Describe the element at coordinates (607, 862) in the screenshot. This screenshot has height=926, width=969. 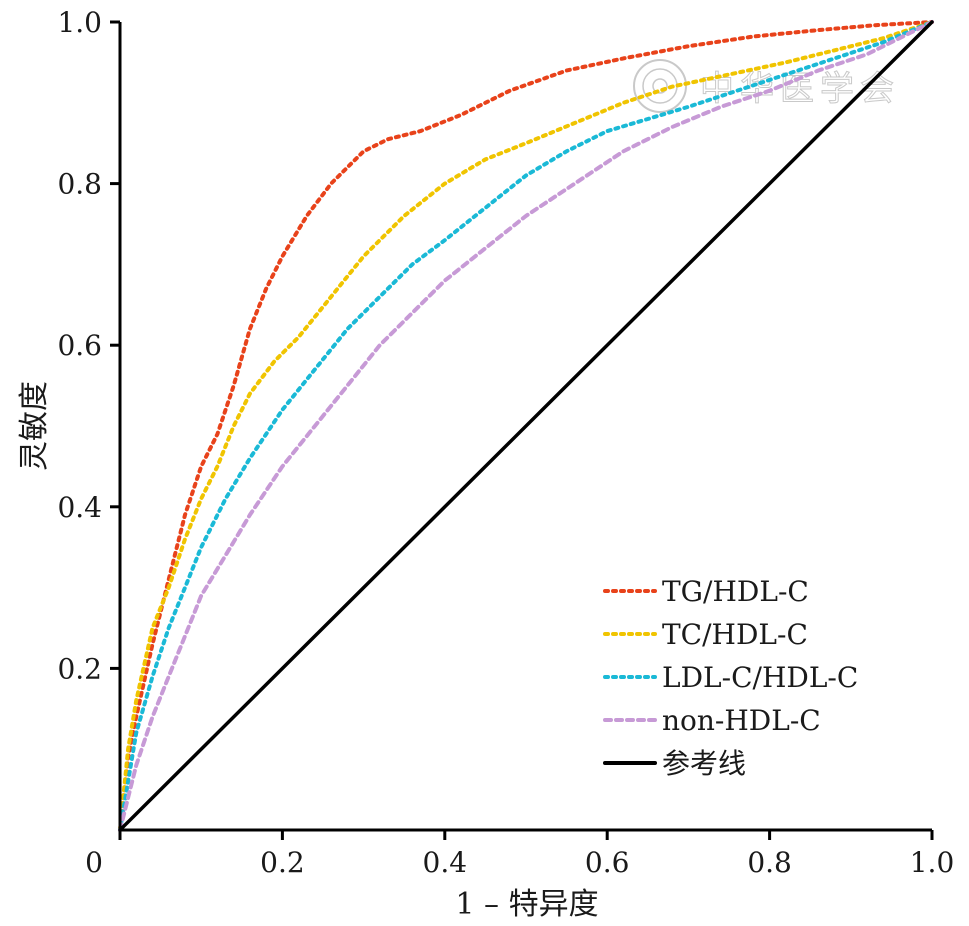
I see `x-tick-label-3: 0.6` at that location.